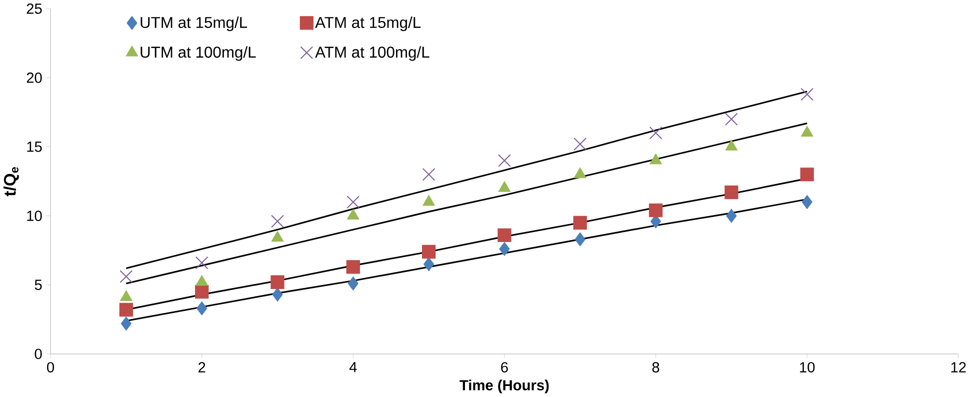 The width and height of the screenshot is (970, 397). I want to click on x-tick-label: 2, so click(202, 367).